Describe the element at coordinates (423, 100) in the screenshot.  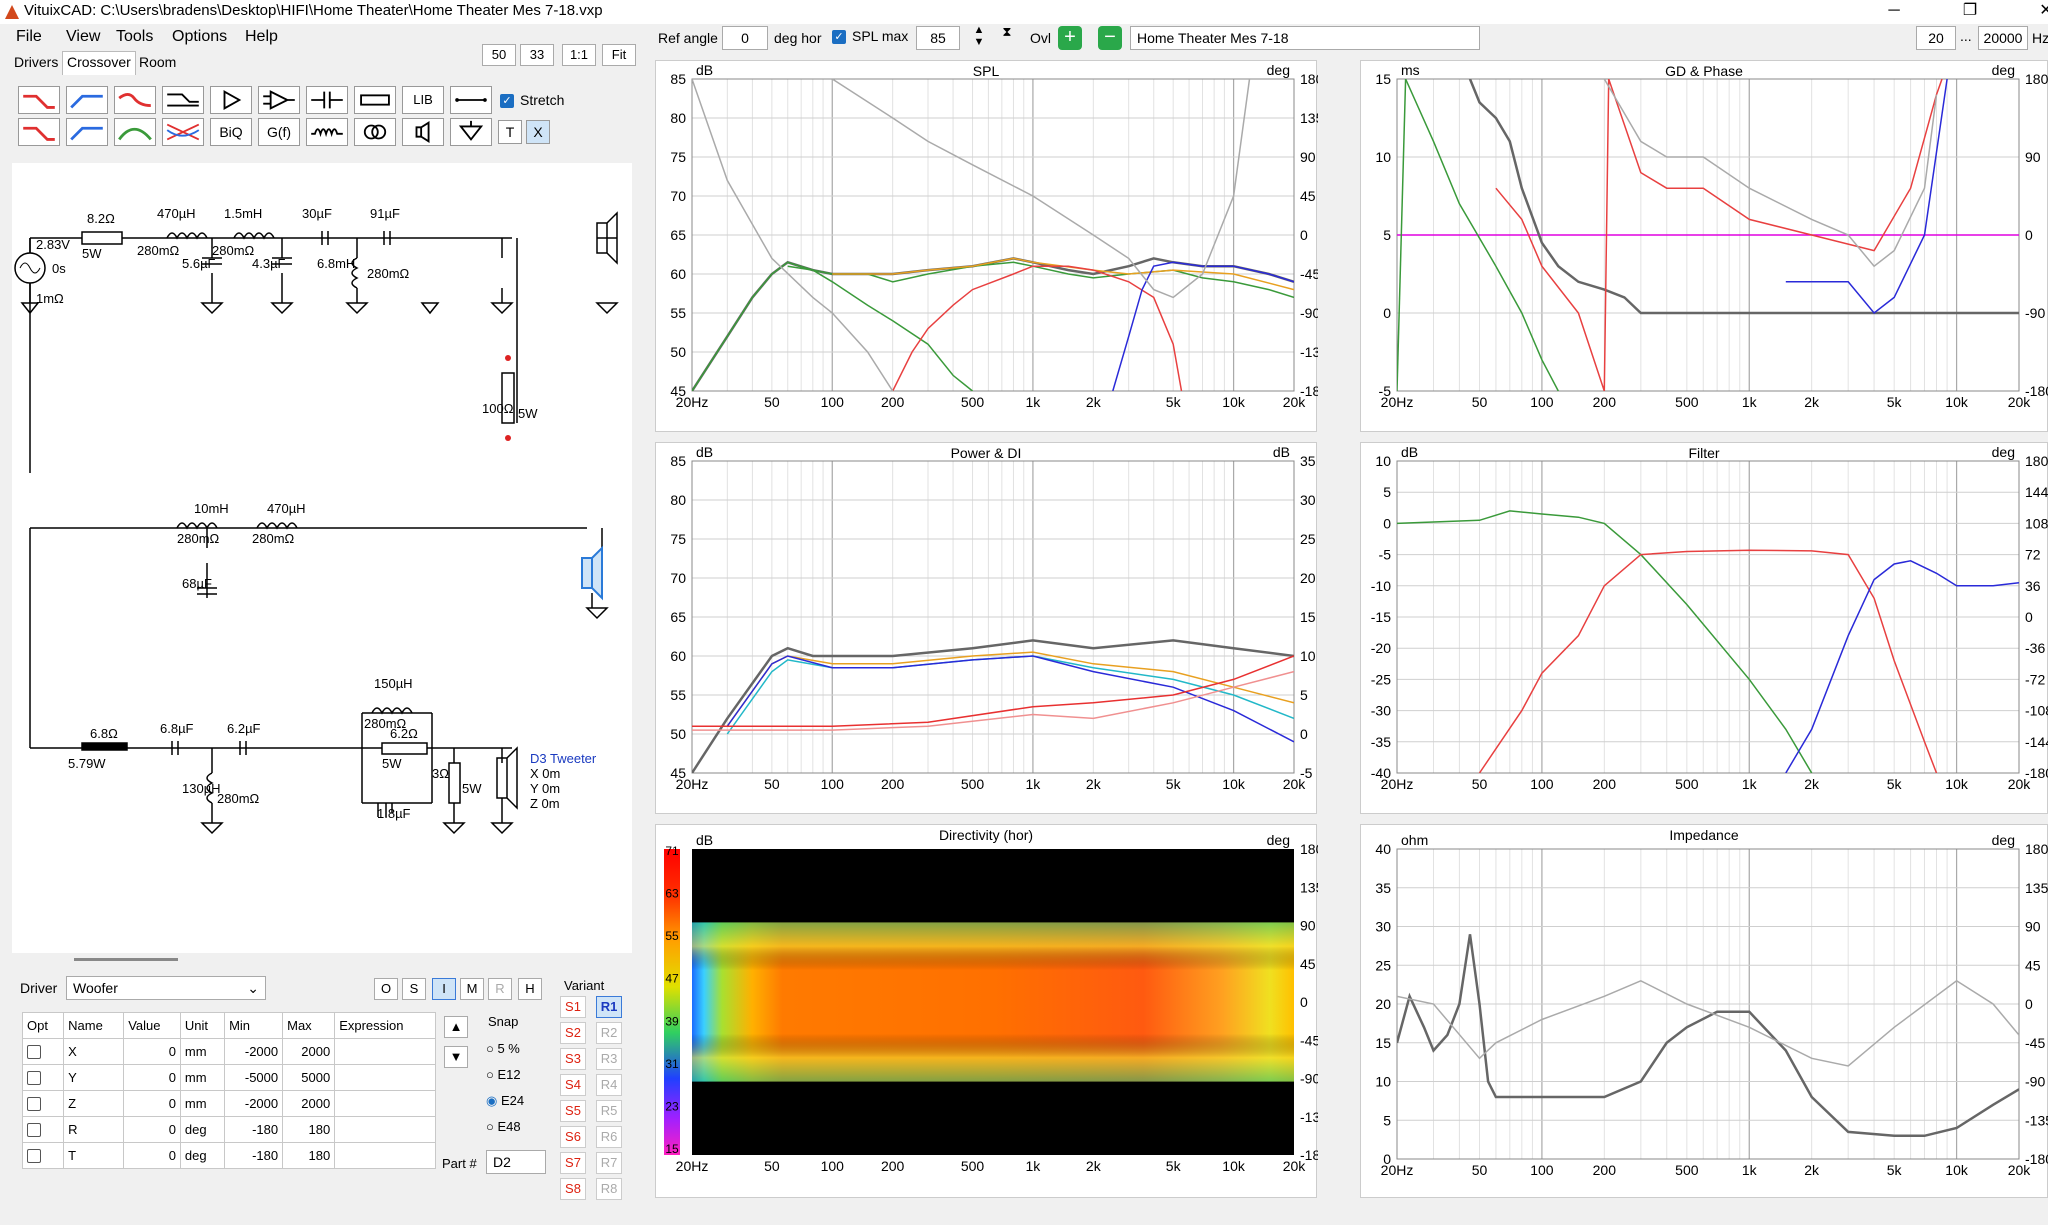
I see `library-tool: LIB` at that location.